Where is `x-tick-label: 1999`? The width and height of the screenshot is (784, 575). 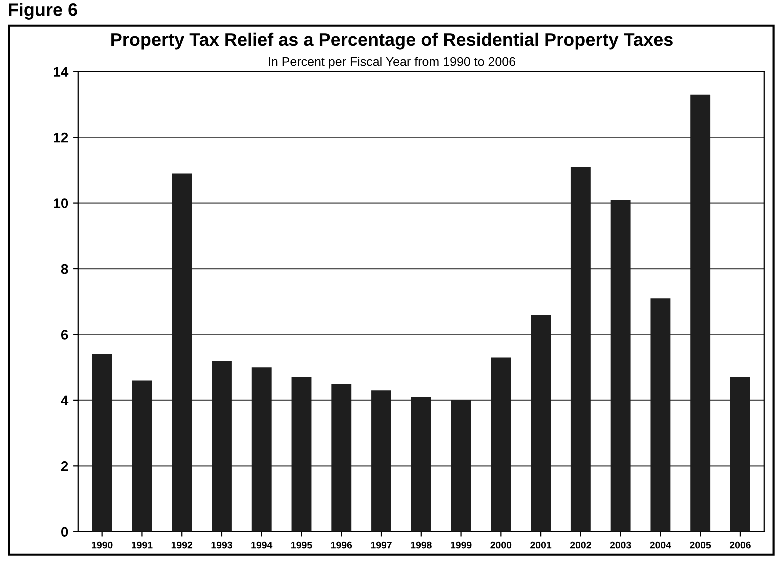
x-tick-label: 1999 is located at coordinates (461, 545).